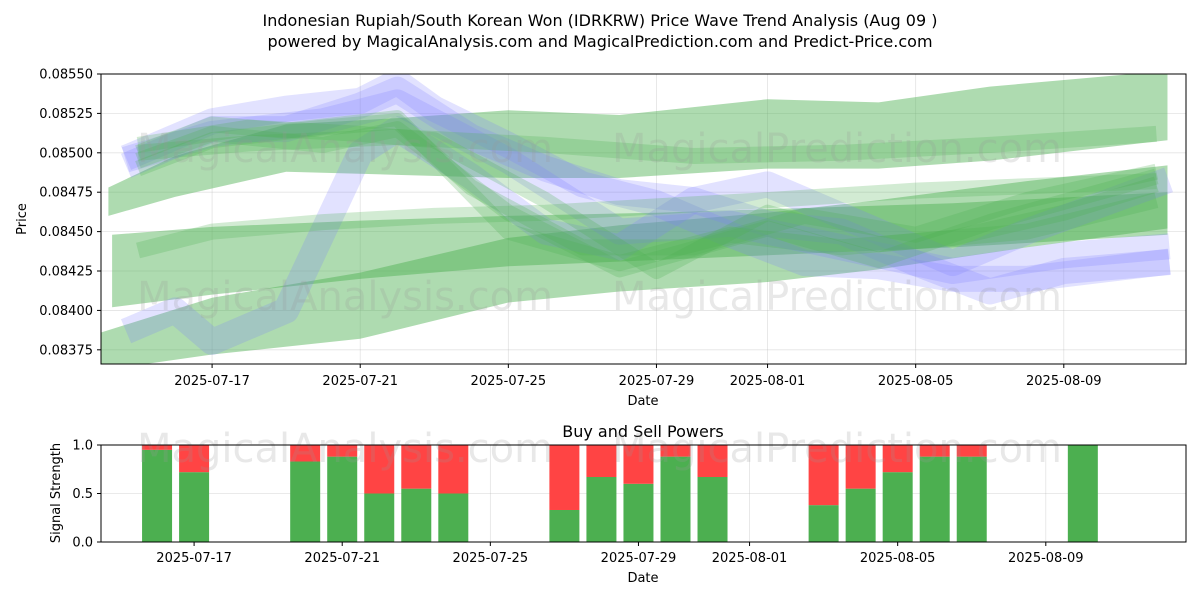 The height and width of the screenshot is (600, 1200). I want to click on signal-chart-xlabel: Date, so click(642, 578).